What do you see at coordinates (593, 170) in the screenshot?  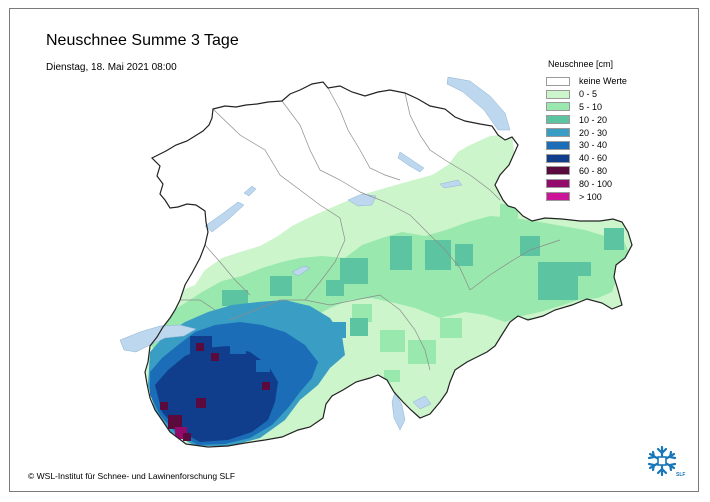 I see `legend-label: 60 - 80` at bounding box center [593, 170].